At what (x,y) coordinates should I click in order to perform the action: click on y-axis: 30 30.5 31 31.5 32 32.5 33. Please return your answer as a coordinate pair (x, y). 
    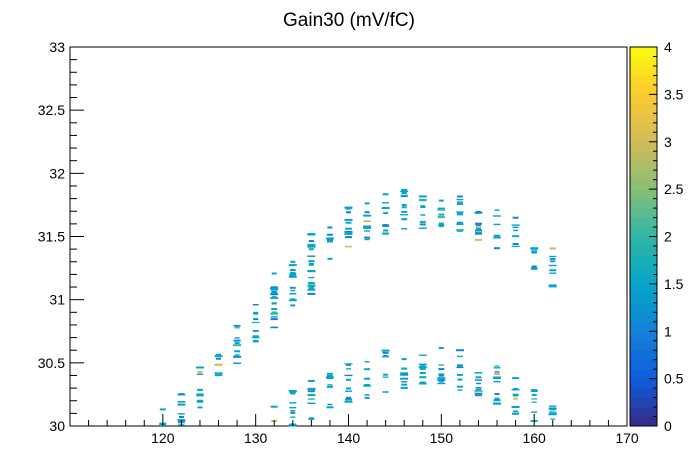
    Looking at the image, I should click on (61, 236).